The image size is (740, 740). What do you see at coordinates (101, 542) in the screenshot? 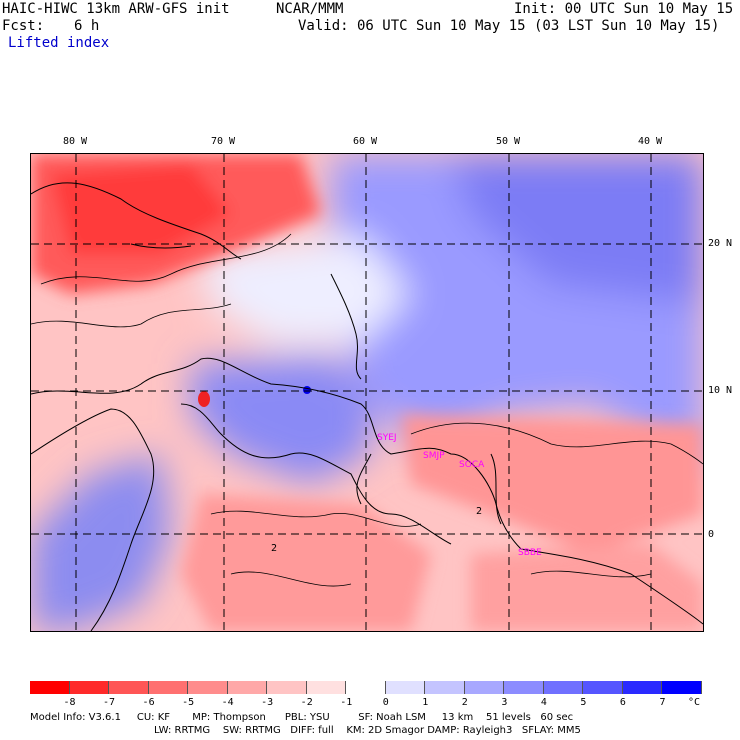
I see `positive-region-west` at bounding box center [101, 542].